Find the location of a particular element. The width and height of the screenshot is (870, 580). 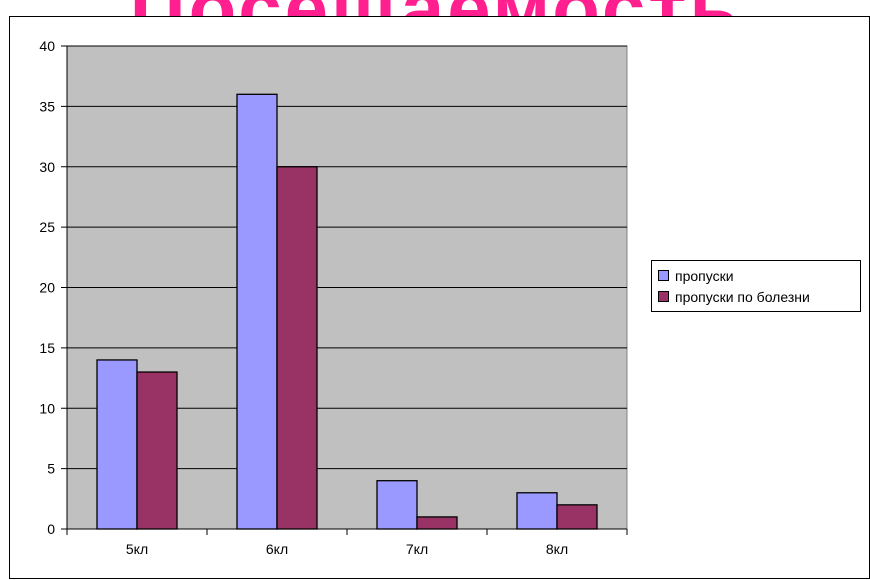

chart-legend: пропуски пропуски по болезни is located at coordinates (756, 286).